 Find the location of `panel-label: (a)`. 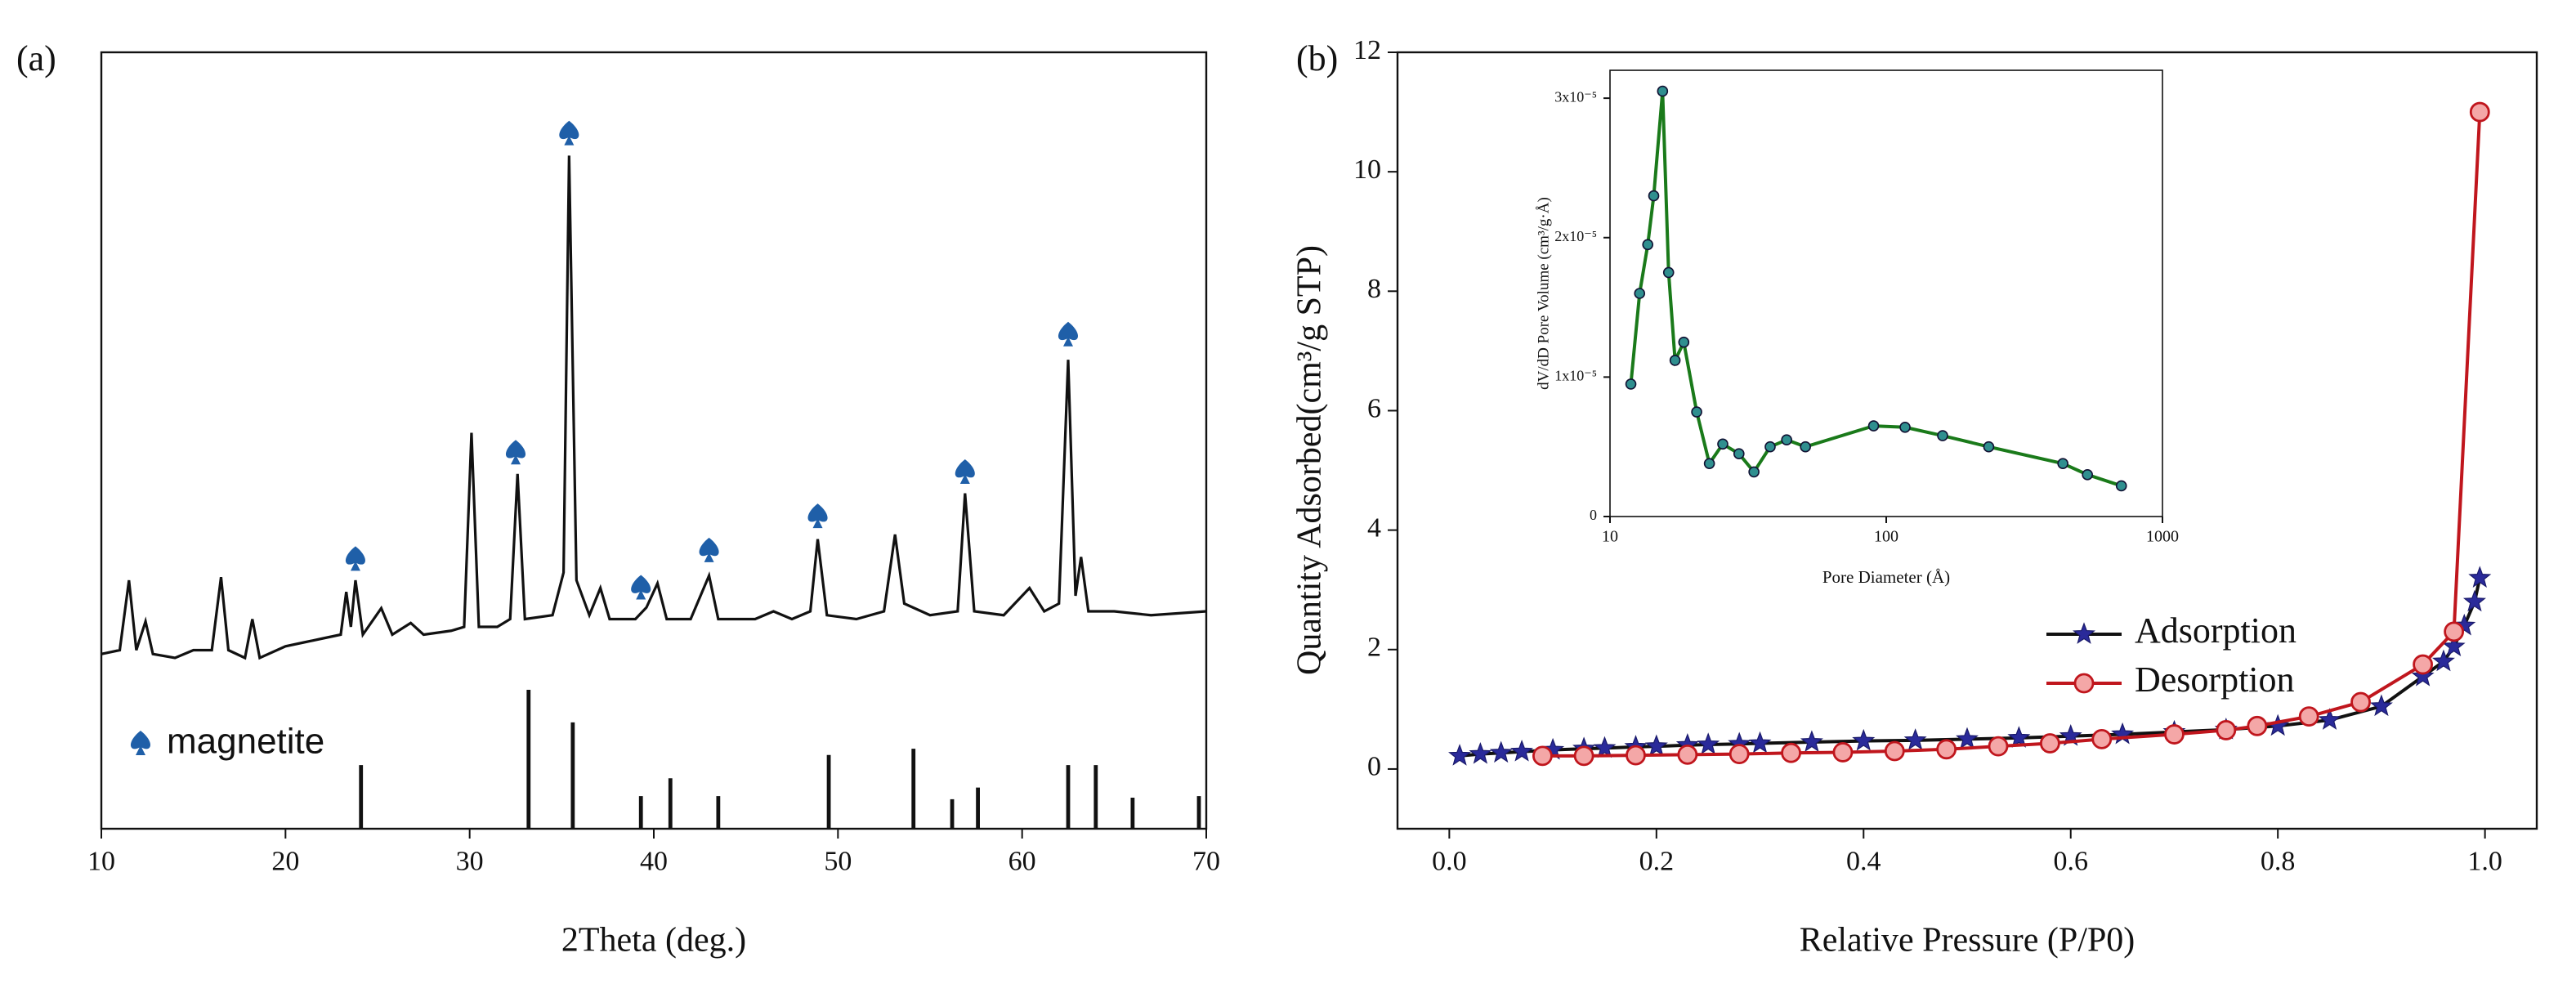

panel-label: (a) is located at coordinates (36, 58).